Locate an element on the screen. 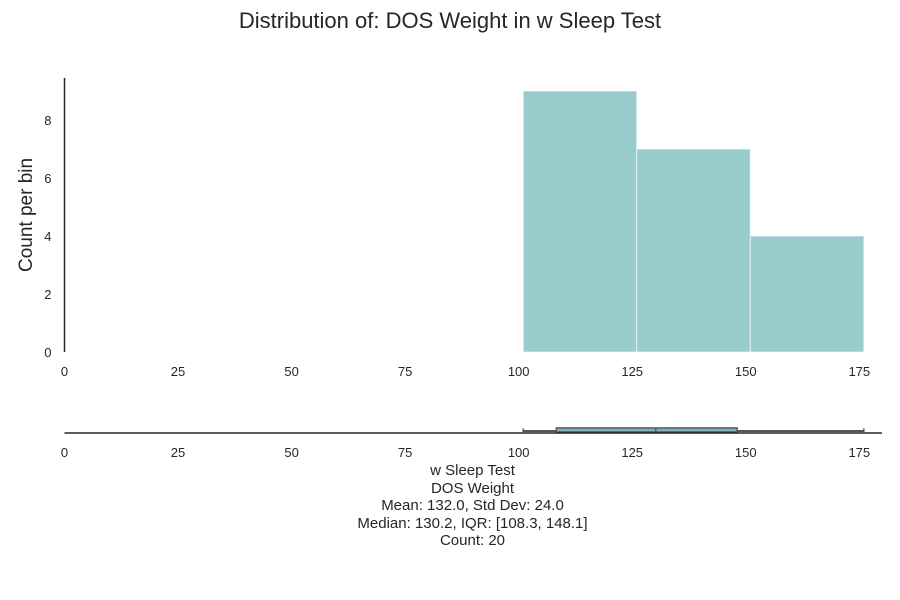 This screenshot has height=600, width=900. x-tick-label: 0 is located at coordinates (64, 371).